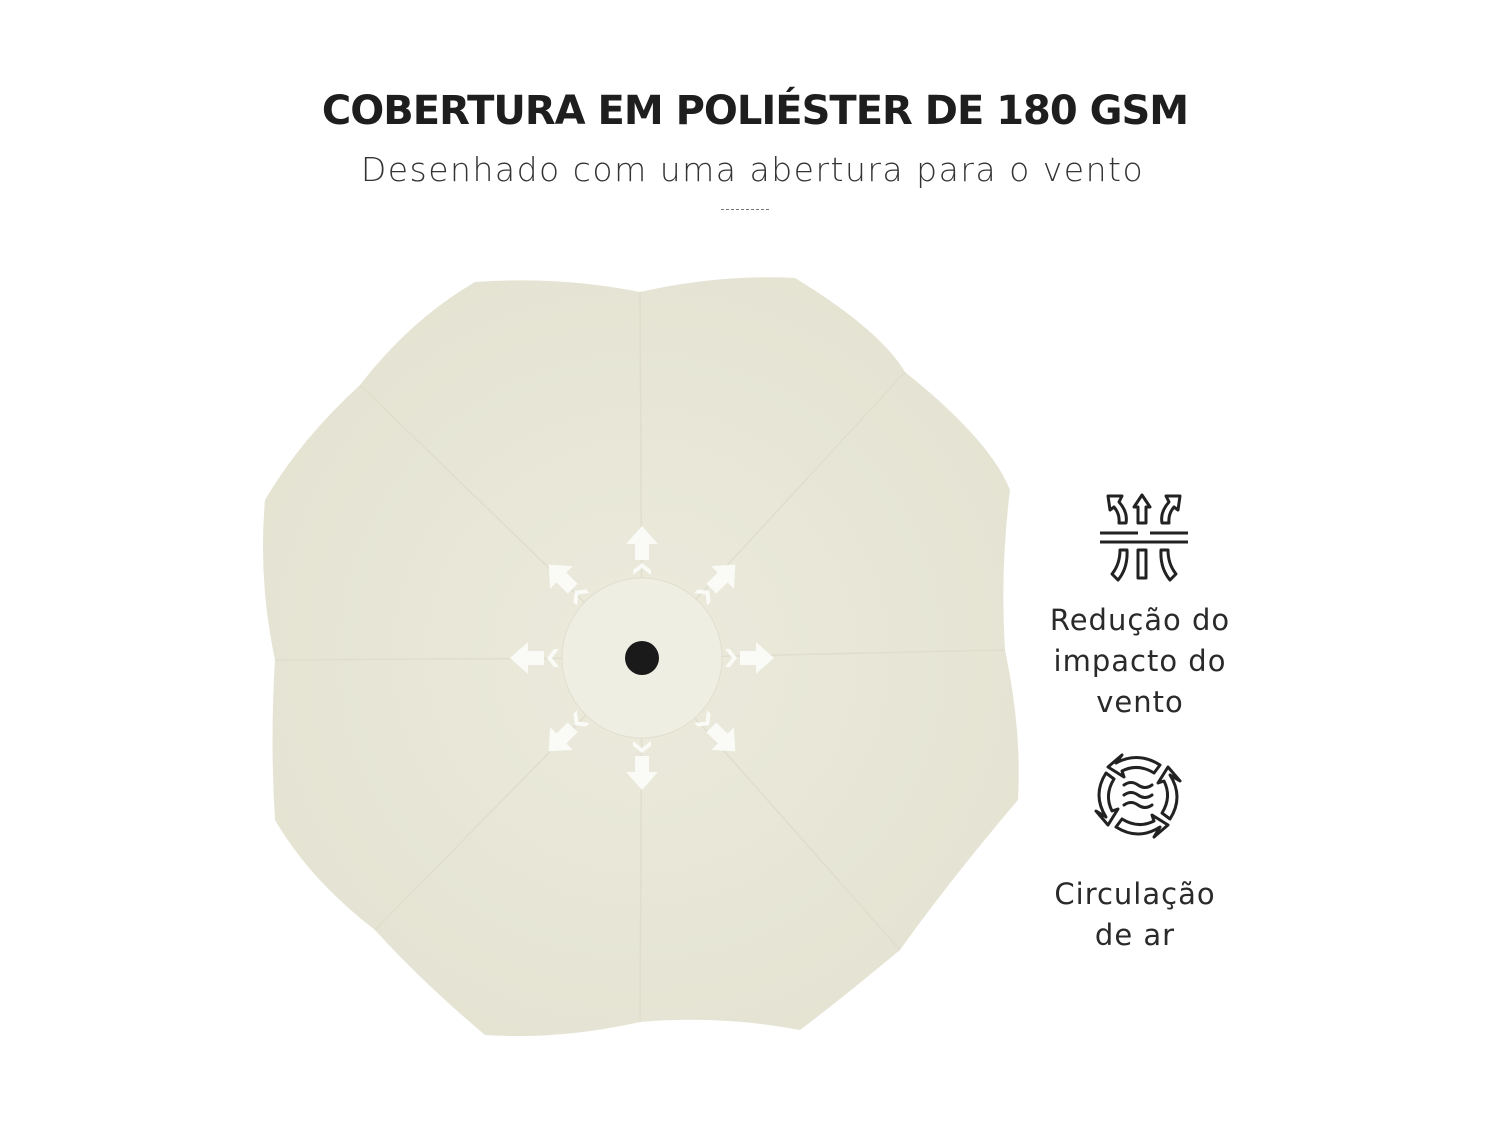  Describe the element at coordinates (1135, 935) in the screenshot. I see `label-line: de ar` at that location.